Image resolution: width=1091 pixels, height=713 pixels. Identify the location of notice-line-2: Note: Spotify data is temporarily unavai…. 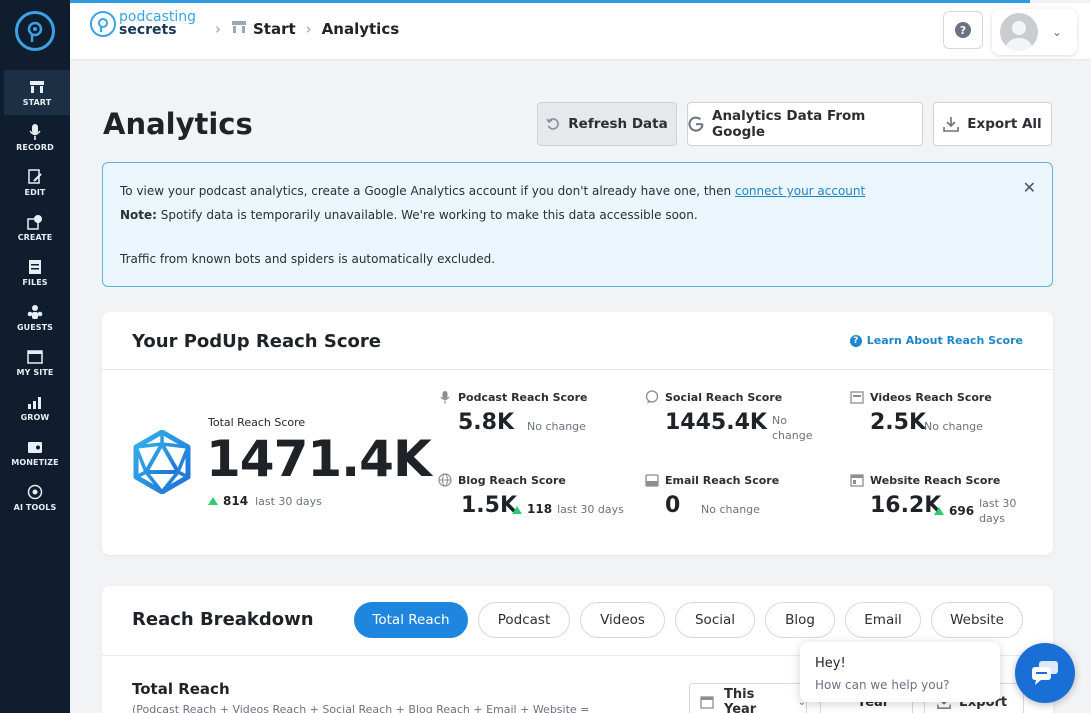
(409, 215).